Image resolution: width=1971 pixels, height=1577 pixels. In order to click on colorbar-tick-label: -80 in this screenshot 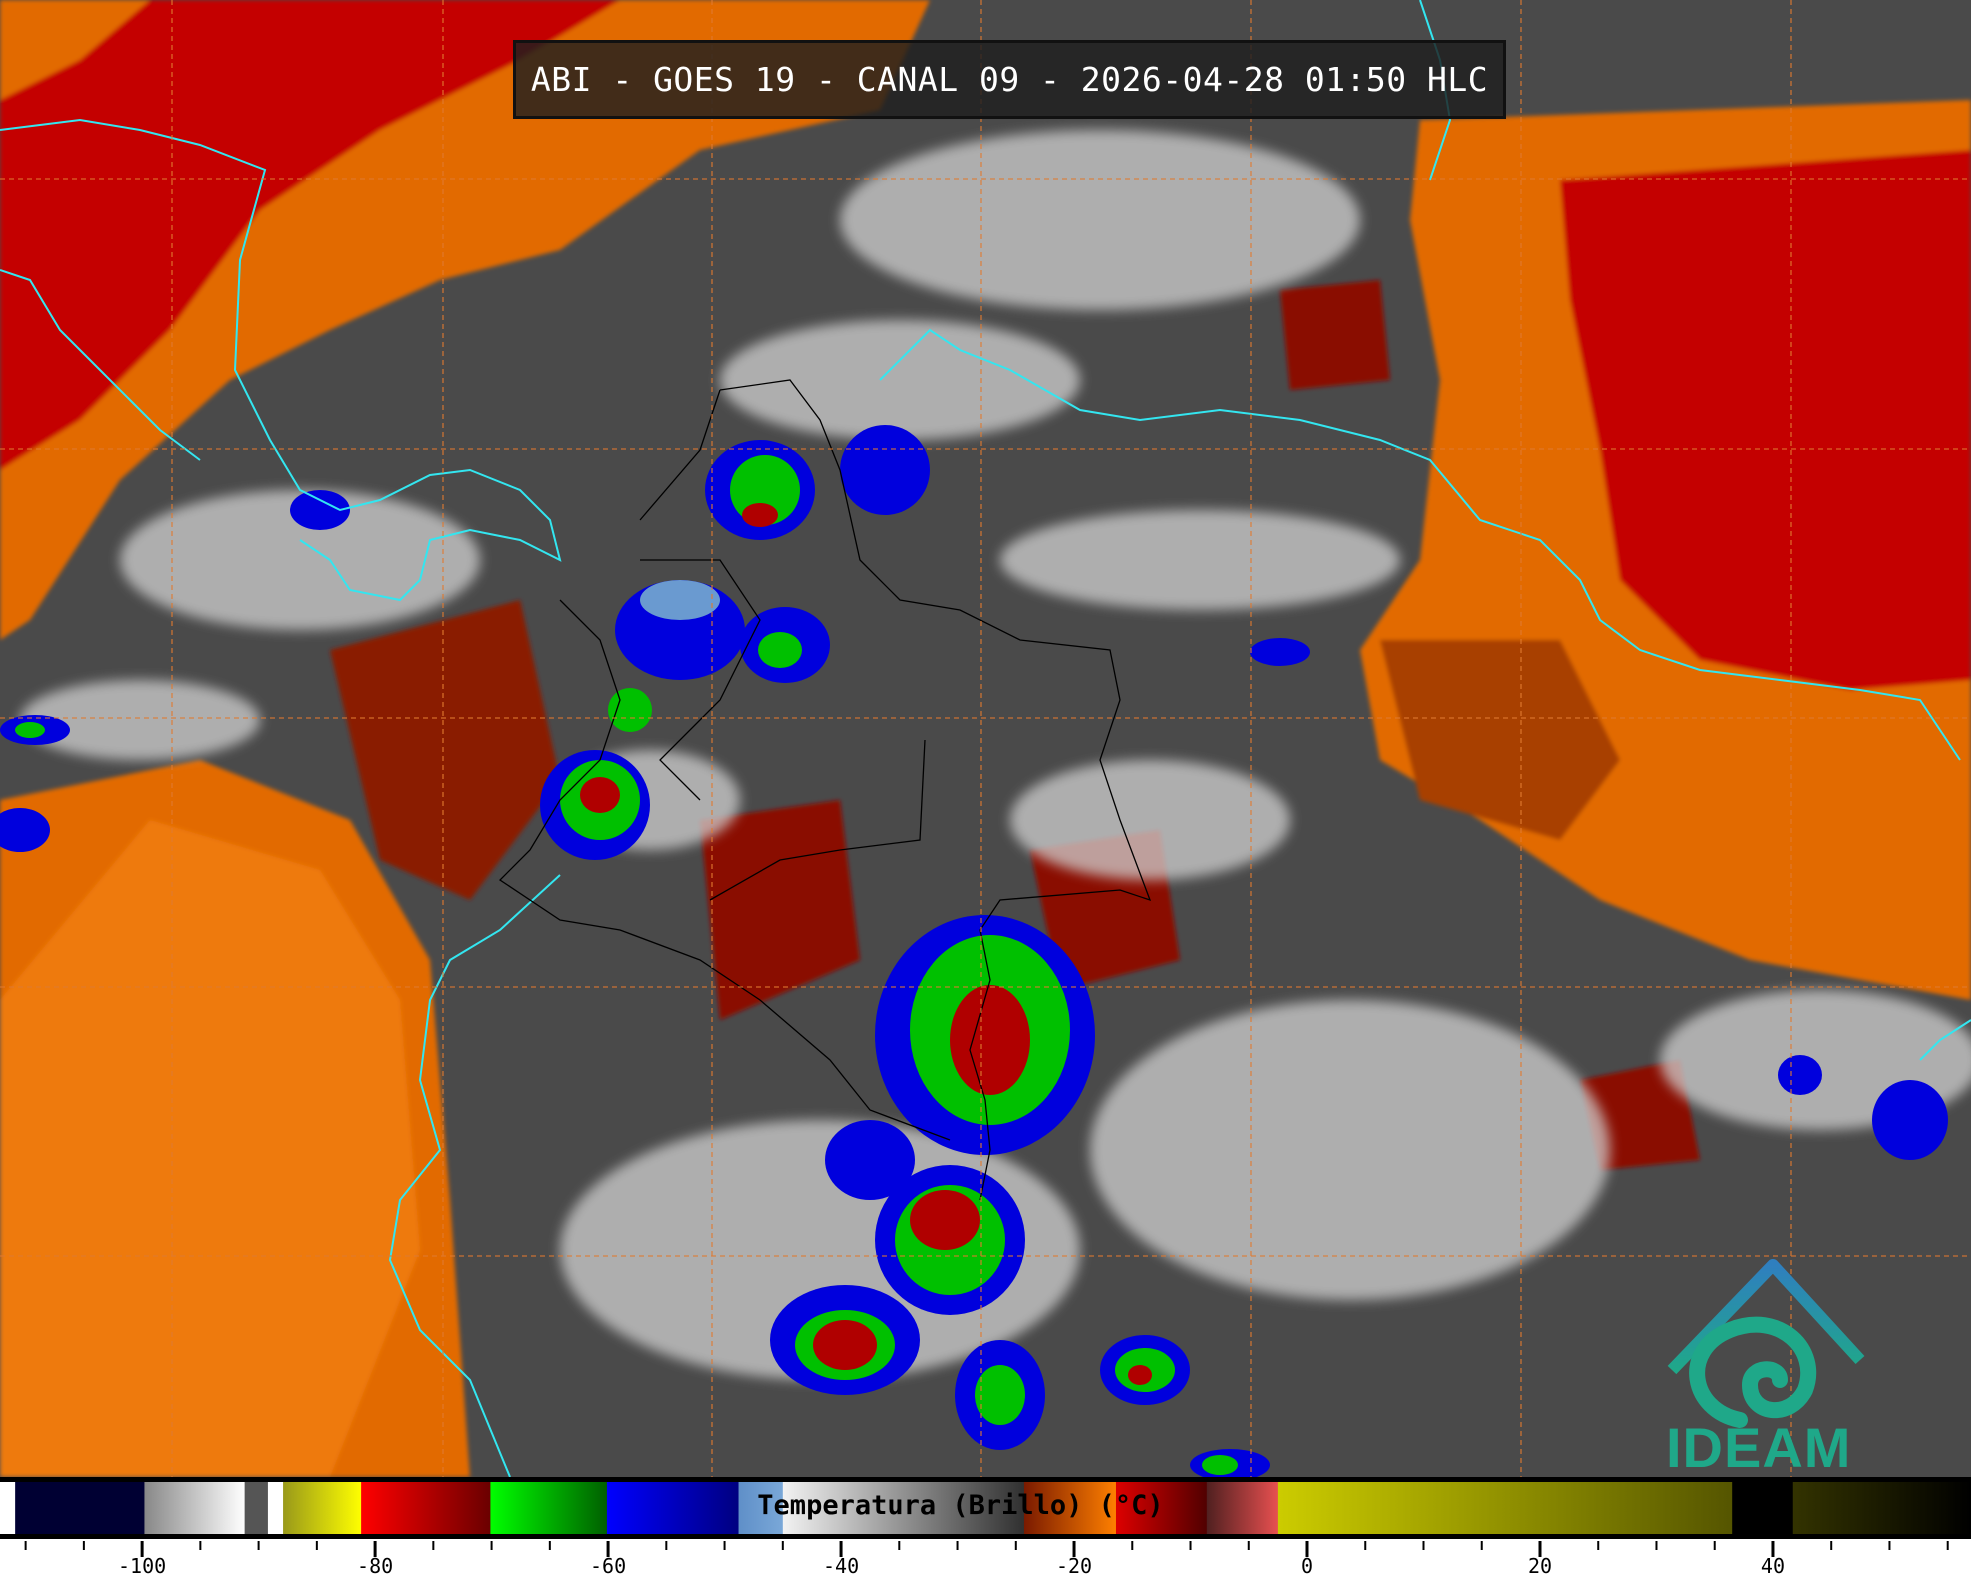, I will do `click(375, 1565)`.